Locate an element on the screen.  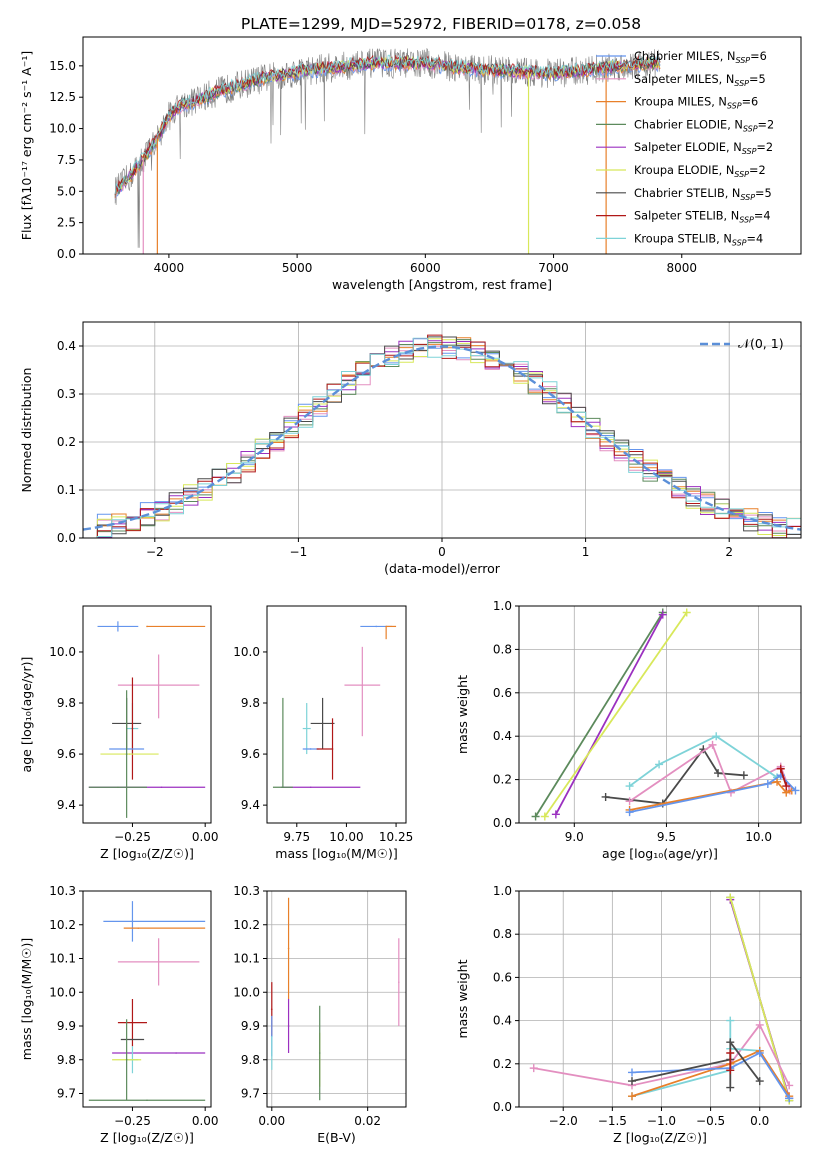
legend-label: Kroupa STELIB, NSSP=4 is located at coordinates (698, 239).